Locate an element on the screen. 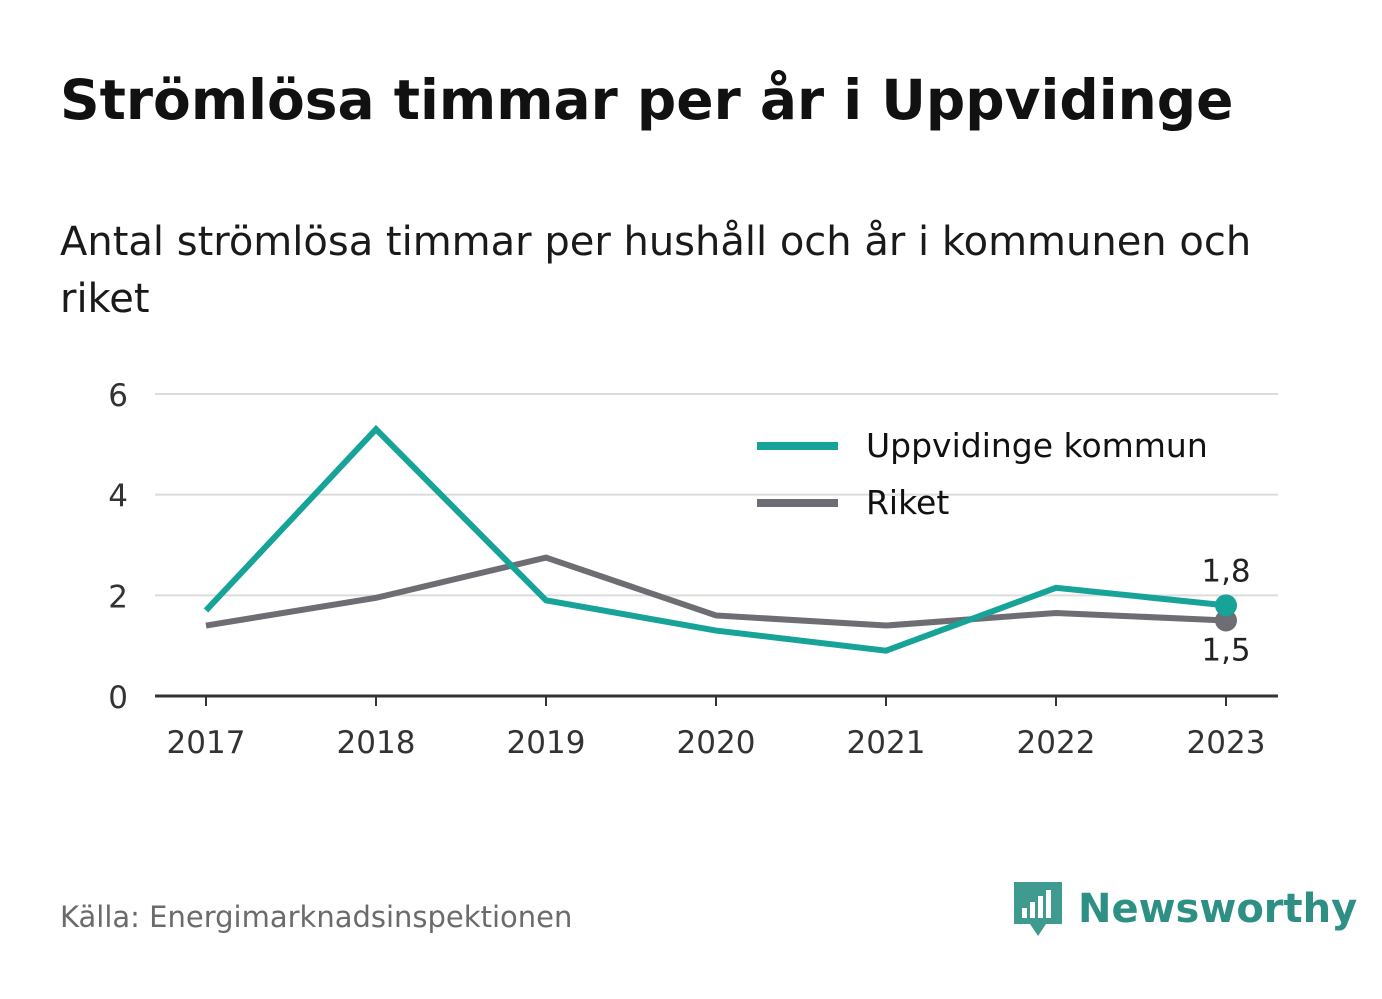 The image size is (1382, 999). brand-logo: Newsworthy is located at coordinates (1183, 909).